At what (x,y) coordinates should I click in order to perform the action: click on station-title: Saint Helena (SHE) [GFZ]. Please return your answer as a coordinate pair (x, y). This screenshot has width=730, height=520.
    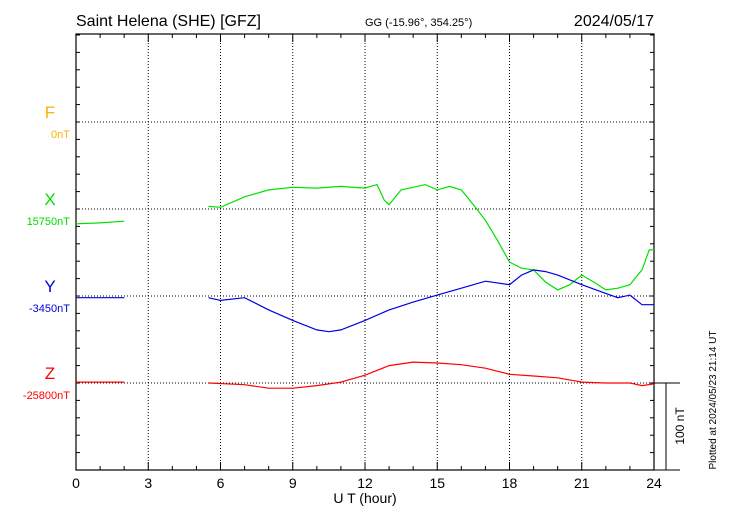
    Looking at the image, I should click on (168, 21).